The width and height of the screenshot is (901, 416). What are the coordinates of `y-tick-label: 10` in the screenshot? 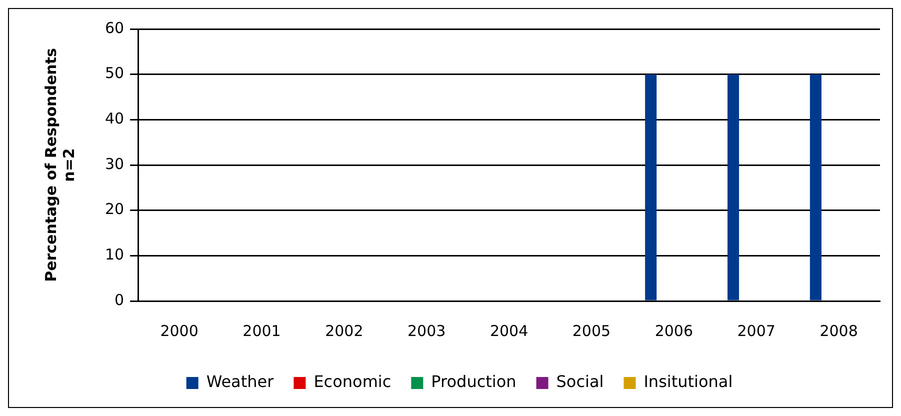 It's located at (114, 255).